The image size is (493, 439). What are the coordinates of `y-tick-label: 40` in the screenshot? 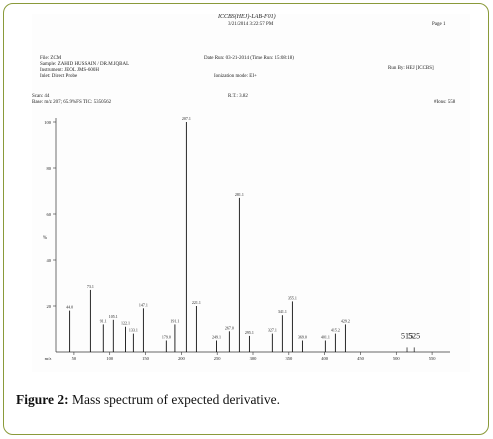 It's located at (49, 260).